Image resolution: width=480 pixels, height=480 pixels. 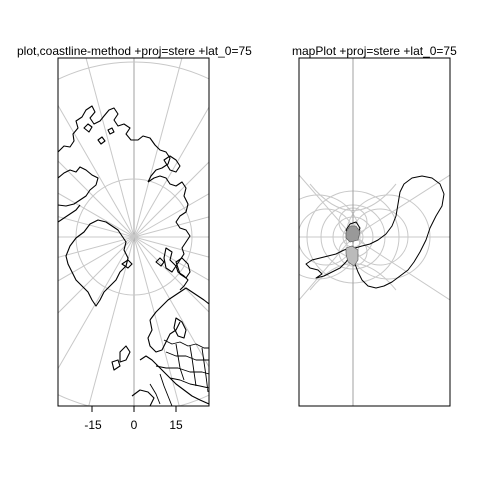 I want to click on coast-iberia, so click(x=143, y=397).